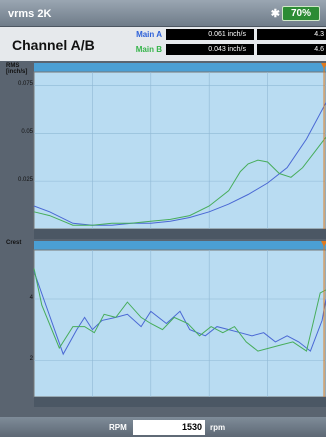 The width and height of the screenshot is (326, 437). I want to click on rms-plot-header, so click(180, 67).